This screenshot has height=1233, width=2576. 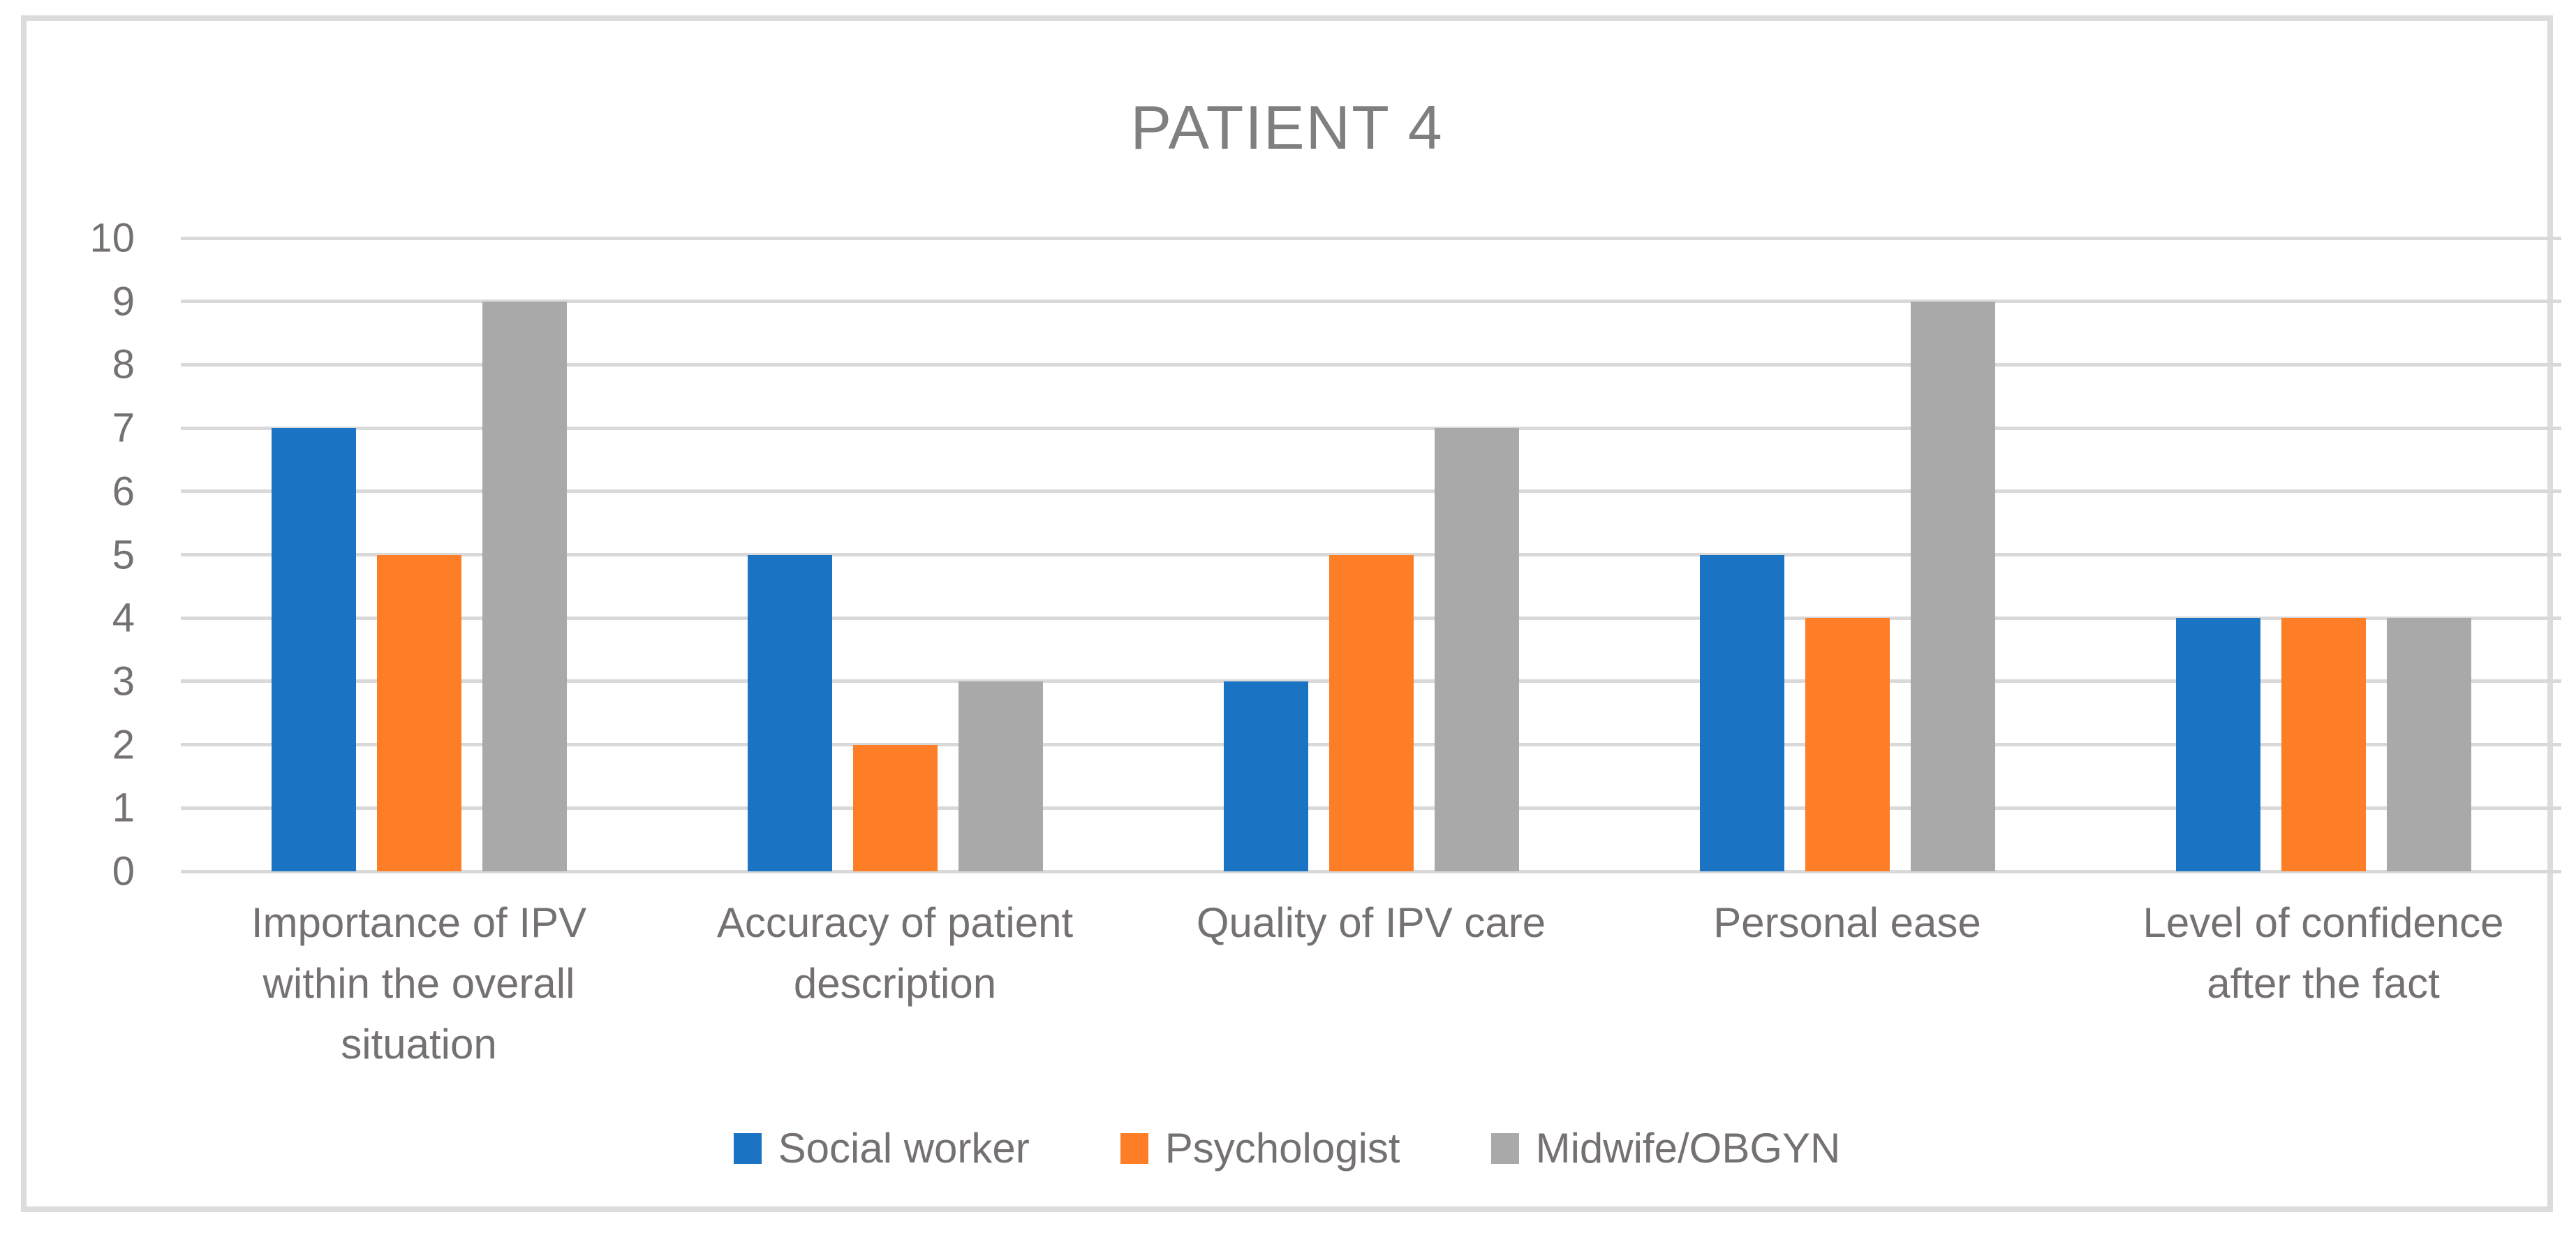 What do you see at coordinates (1134, 1148) in the screenshot?
I see `legend-chip-psychologist` at bounding box center [1134, 1148].